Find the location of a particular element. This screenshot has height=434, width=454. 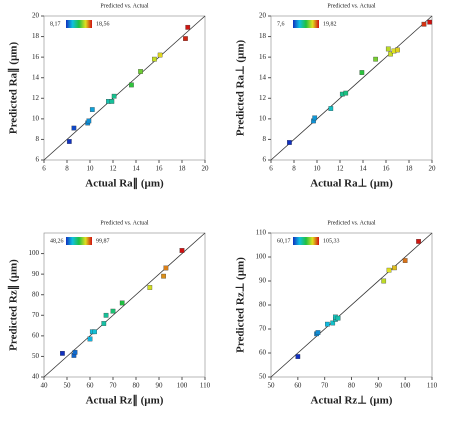

x-axis-label: Actual Rz∥ (µm) is located at coordinates (125, 401).